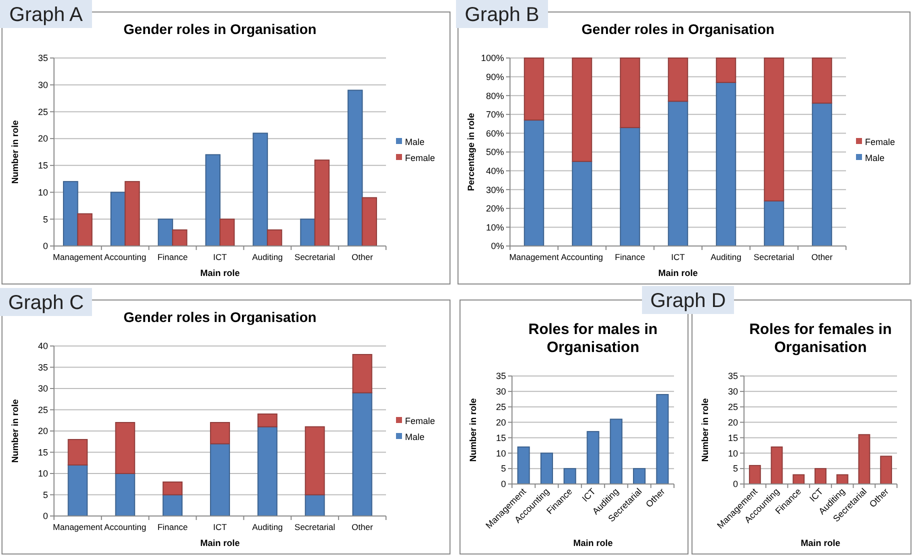 This screenshot has height=556, width=913. What do you see at coordinates (492, 58) in the screenshot?
I see `y-tick-label: 100%` at bounding box center [492, 58].